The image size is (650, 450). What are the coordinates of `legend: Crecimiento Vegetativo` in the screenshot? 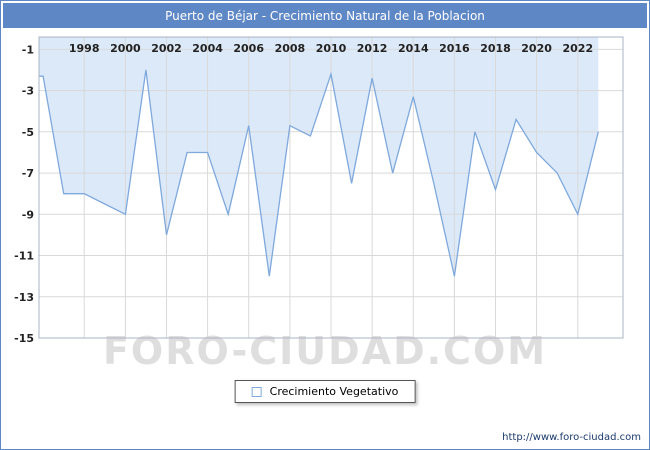 It's located at (325, 391).